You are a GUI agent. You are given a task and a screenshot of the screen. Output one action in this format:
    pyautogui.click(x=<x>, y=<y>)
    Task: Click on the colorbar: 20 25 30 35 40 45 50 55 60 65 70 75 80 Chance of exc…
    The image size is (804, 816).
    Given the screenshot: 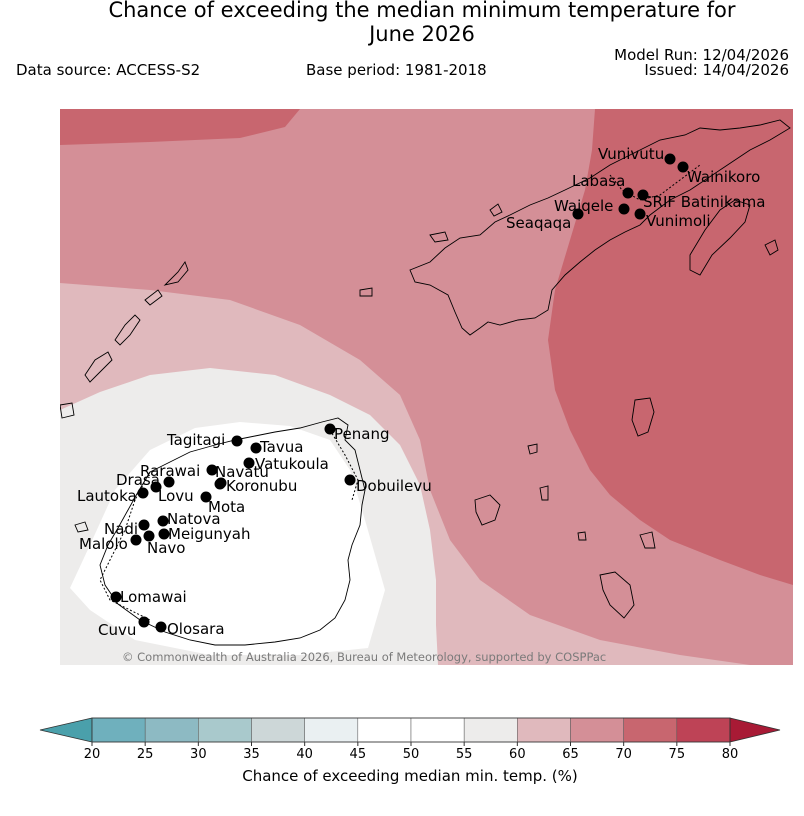 What is the action you would take?
    pyautogui.click(x=410, y=751)
    